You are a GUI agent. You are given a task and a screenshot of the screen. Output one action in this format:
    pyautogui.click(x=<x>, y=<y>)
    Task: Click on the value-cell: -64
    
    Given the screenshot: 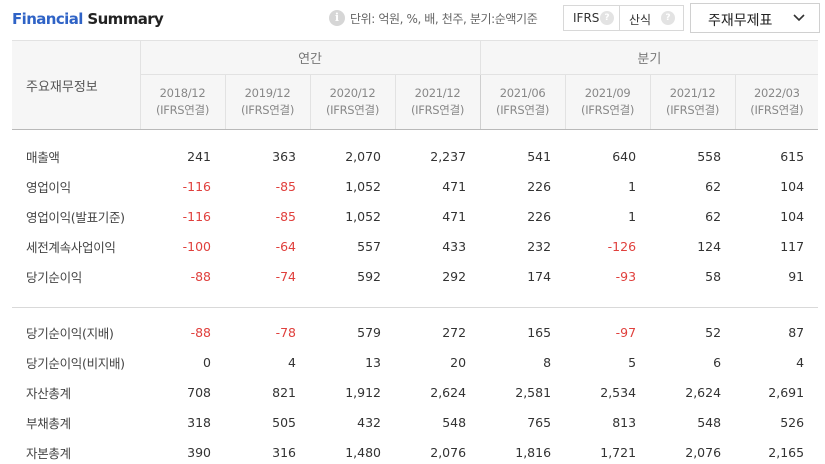 What is the action you would take?
    pyautogui.click(x=285, y=246)
    